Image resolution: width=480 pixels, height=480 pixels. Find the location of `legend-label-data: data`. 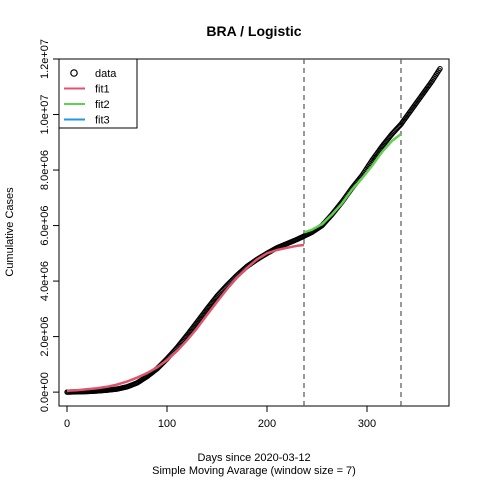

legend-label-data: data is located at coordinates (106, 74).